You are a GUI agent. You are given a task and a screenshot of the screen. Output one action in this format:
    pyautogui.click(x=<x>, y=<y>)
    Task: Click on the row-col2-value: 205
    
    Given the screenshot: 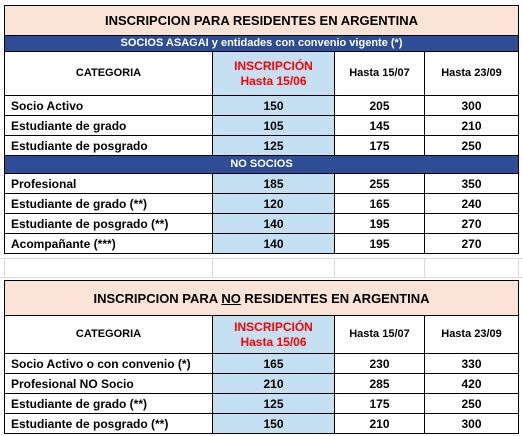 What is the action you would take?
    pyautogui.click(x=379, y=105)
    